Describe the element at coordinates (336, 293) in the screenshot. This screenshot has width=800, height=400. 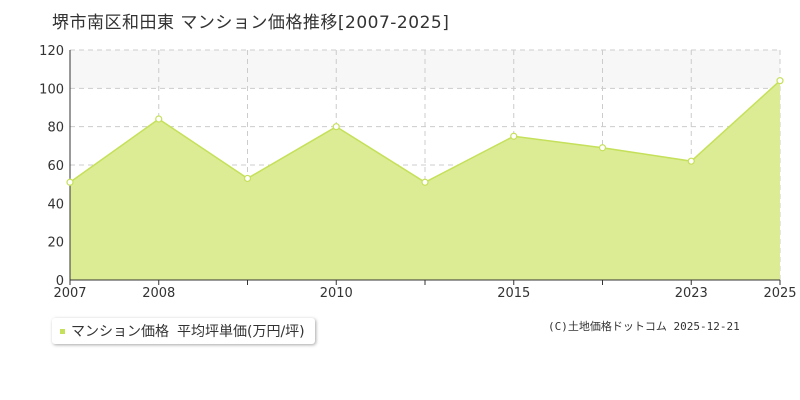
I see `x-tick-label: 2010` at that location.